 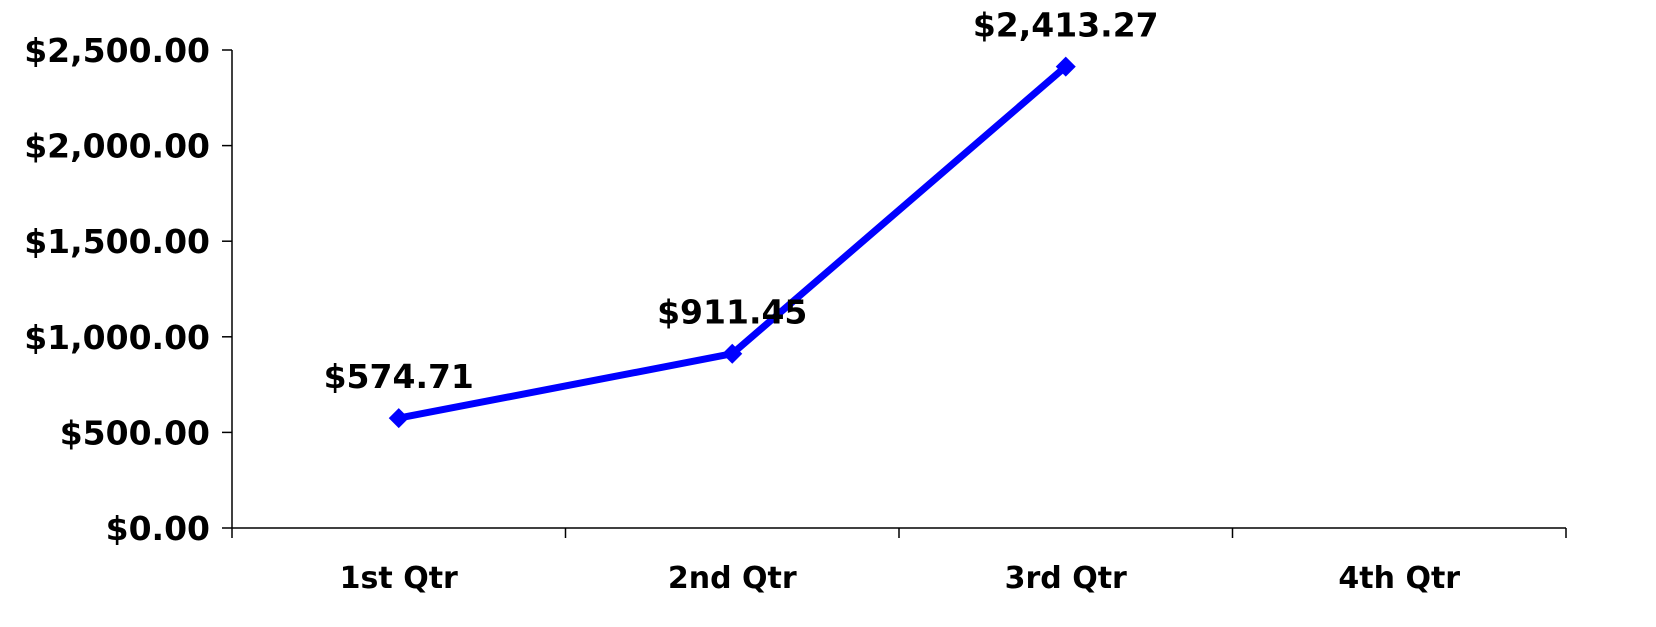 I want to click on x-tick-label: 1st Qtr, so click(x=399, y=578).